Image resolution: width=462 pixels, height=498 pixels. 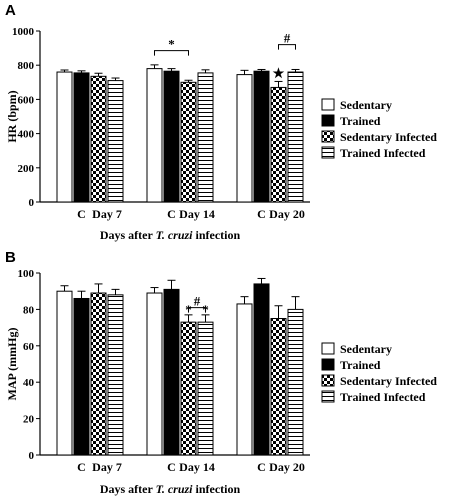 I want to click on y-tick-label: 20, so click(x=29, y=420).